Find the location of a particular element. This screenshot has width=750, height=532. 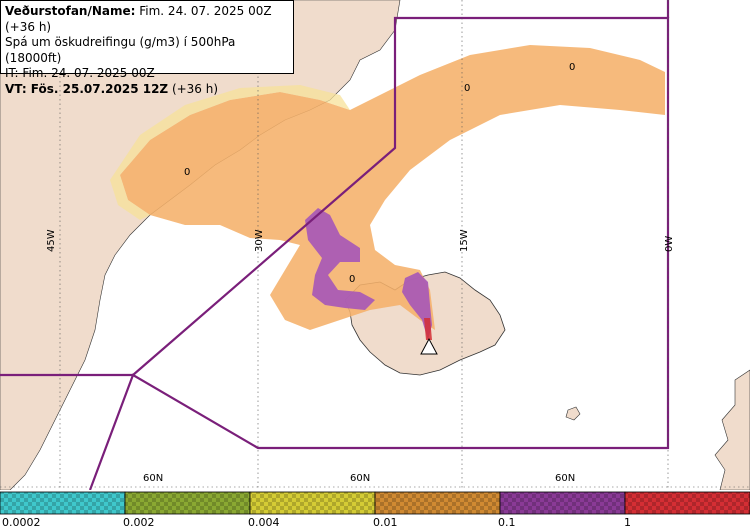

ash-plume-fringe is located at coordinates (230, 152).